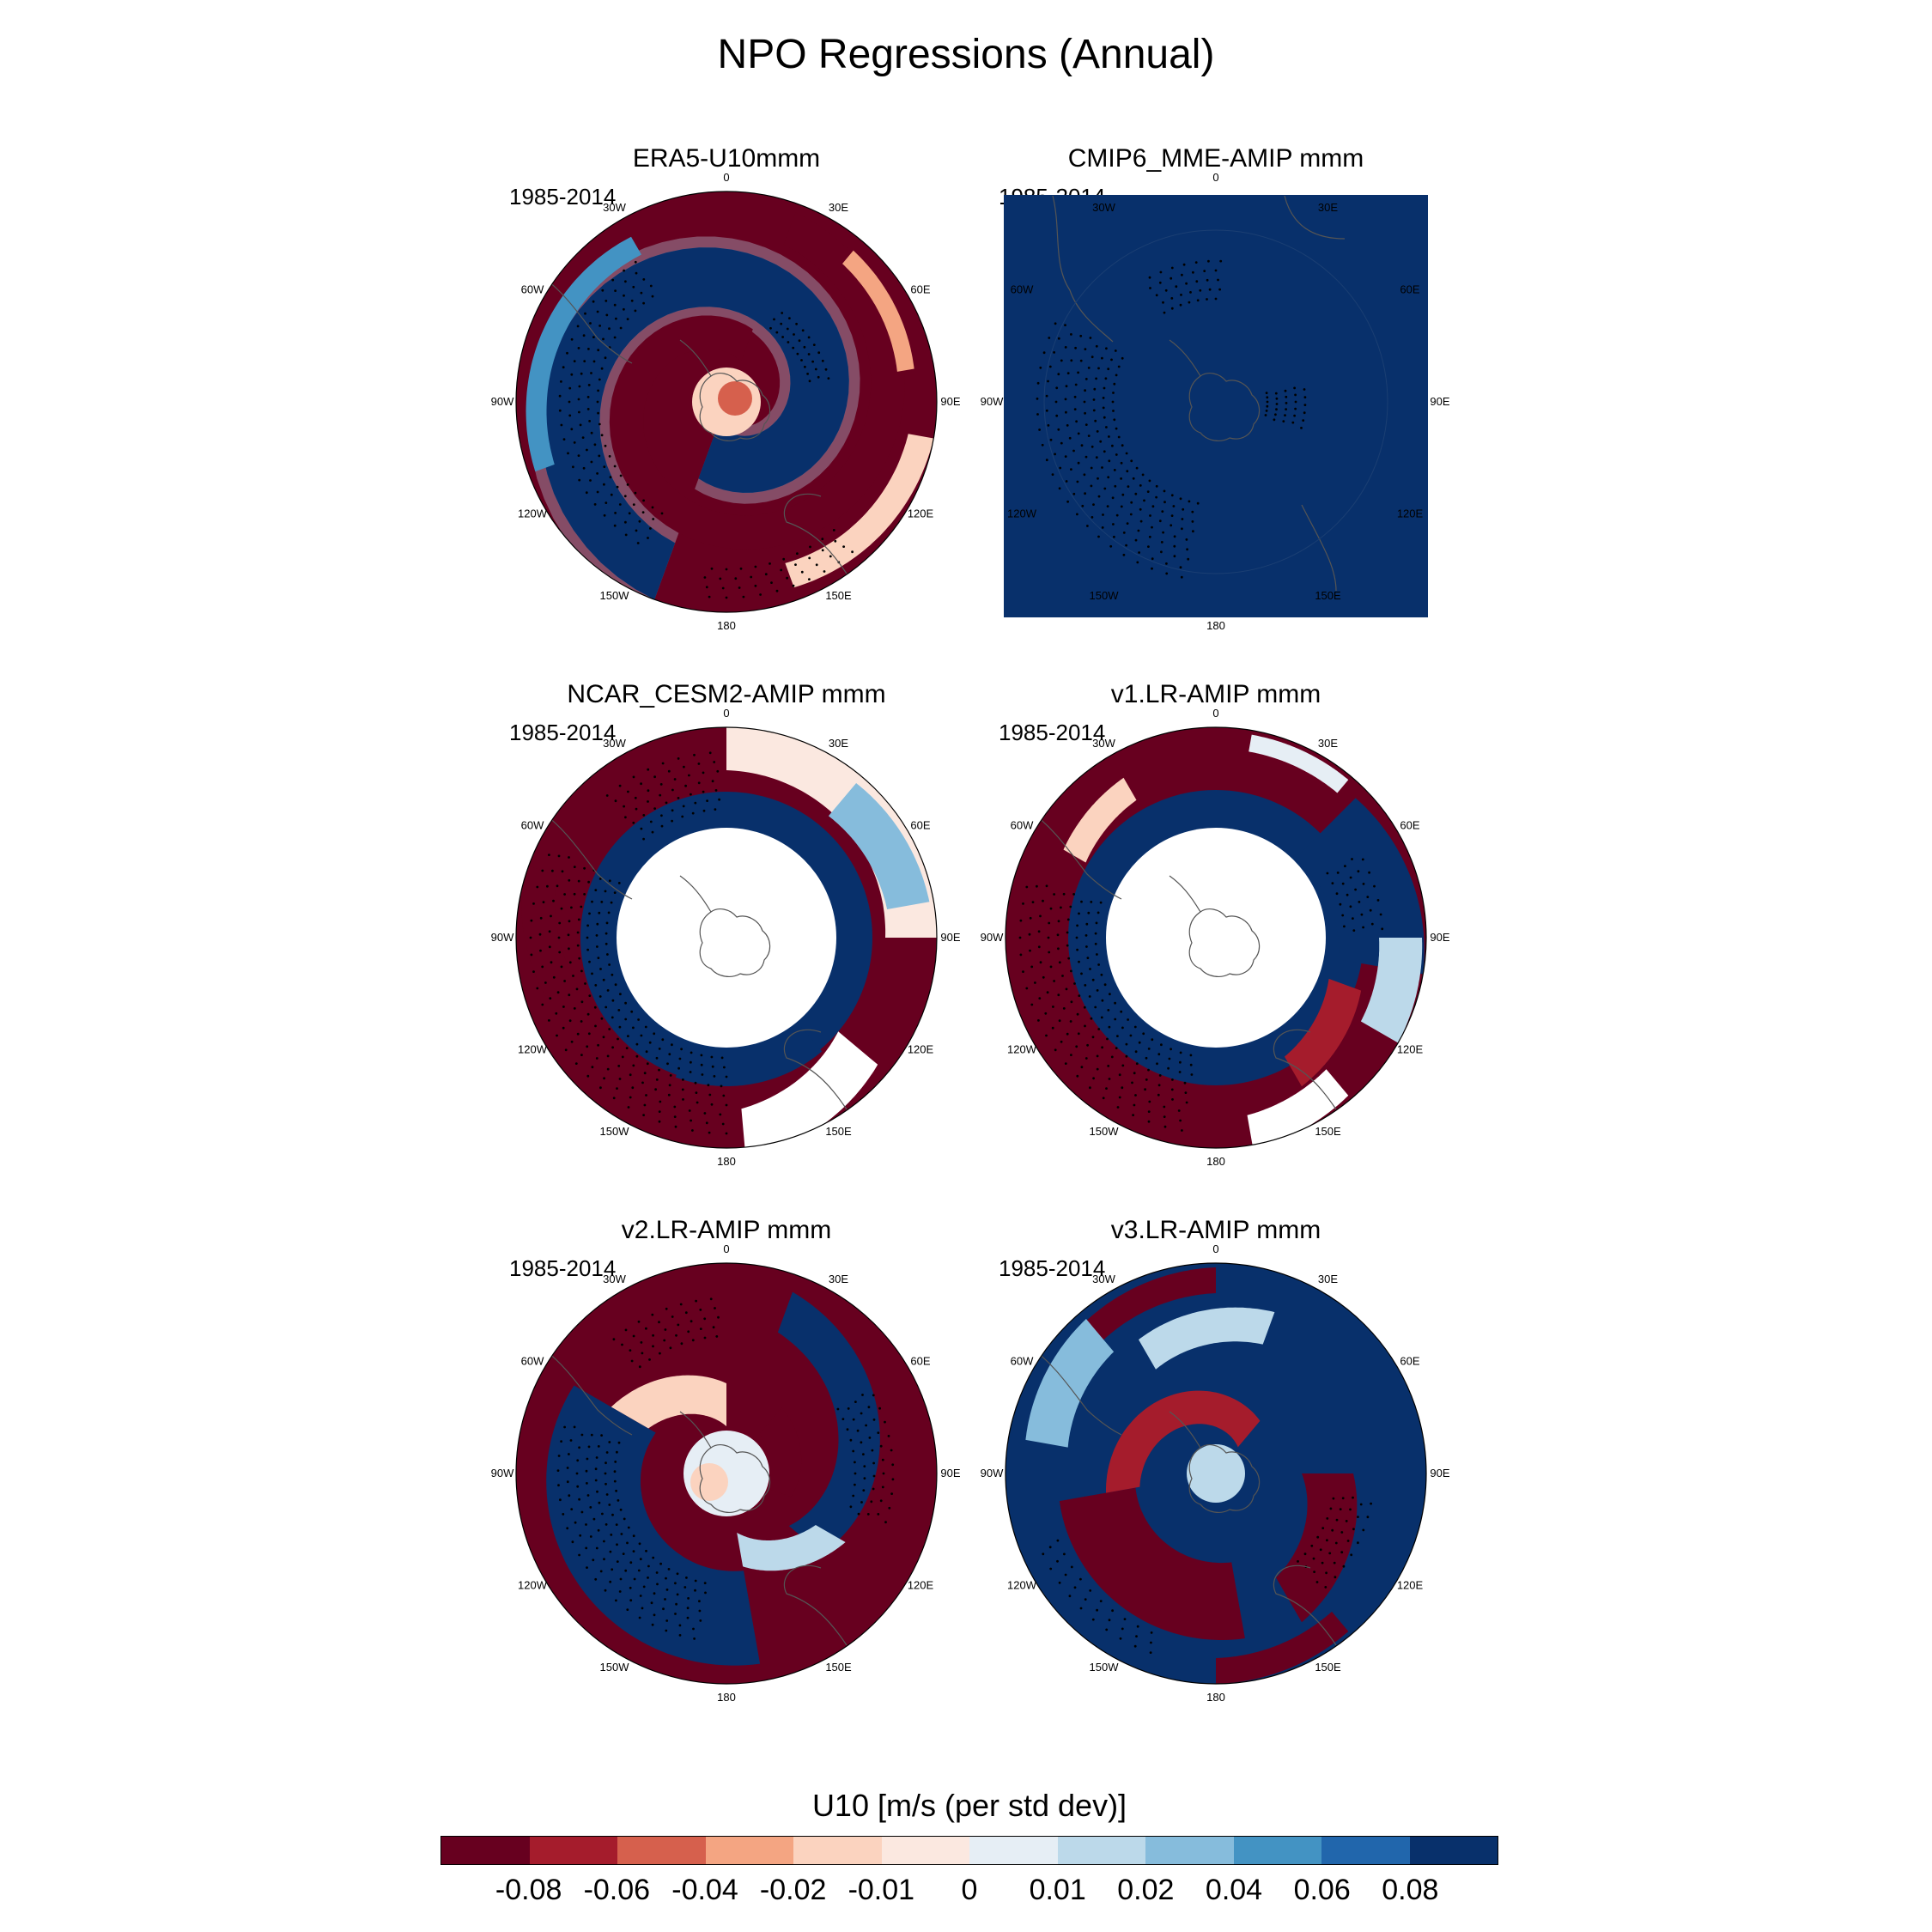  I want to click on coastline, so click(1315, 218).